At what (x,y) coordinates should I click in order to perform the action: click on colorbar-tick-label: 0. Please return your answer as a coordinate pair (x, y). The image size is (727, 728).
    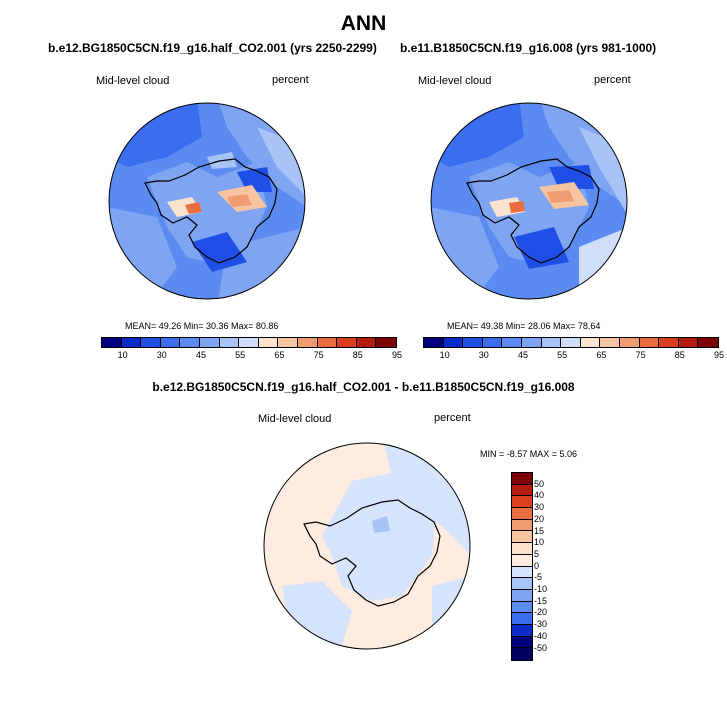
    Looking at the image, I should click on (537, 565).